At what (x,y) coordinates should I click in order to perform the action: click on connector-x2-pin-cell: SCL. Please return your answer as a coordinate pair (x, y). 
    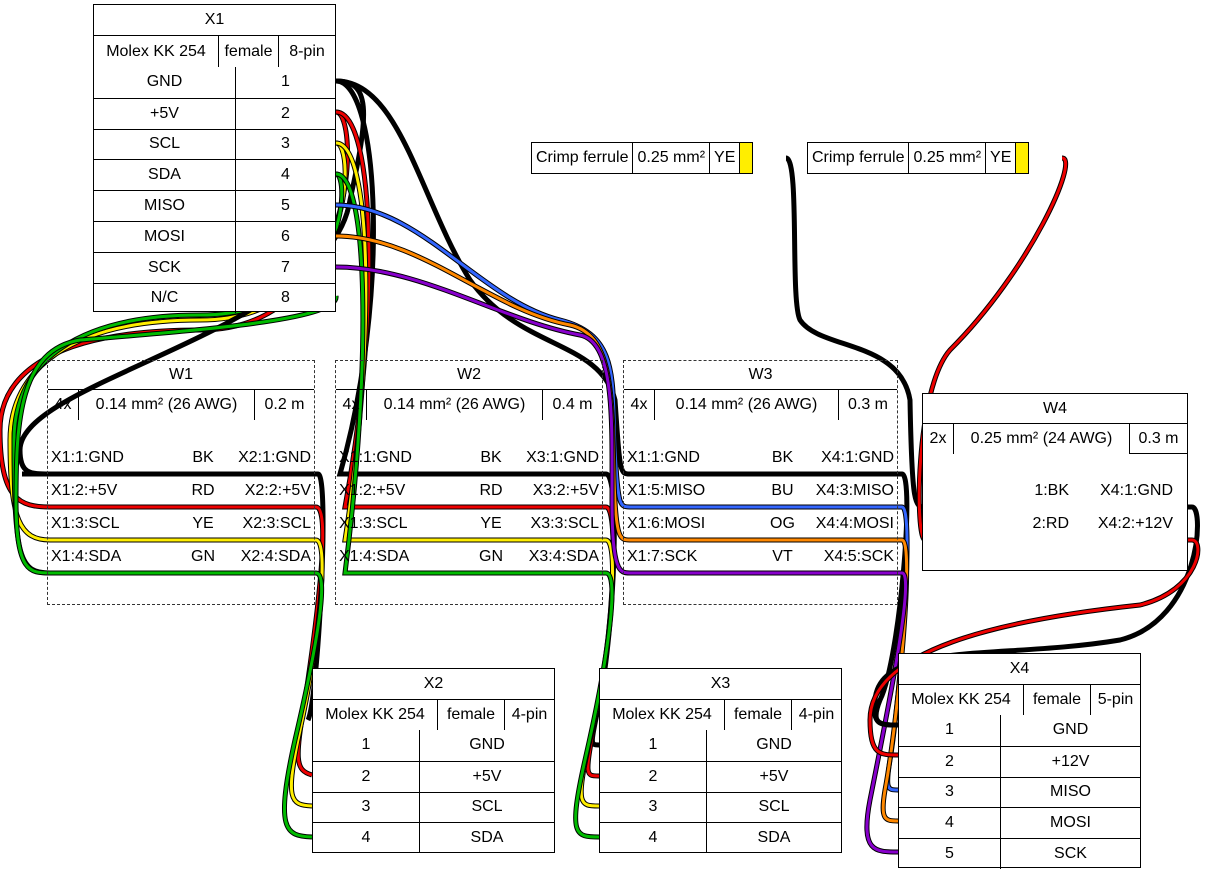
    Looking at the image, I should click on (486, 807).